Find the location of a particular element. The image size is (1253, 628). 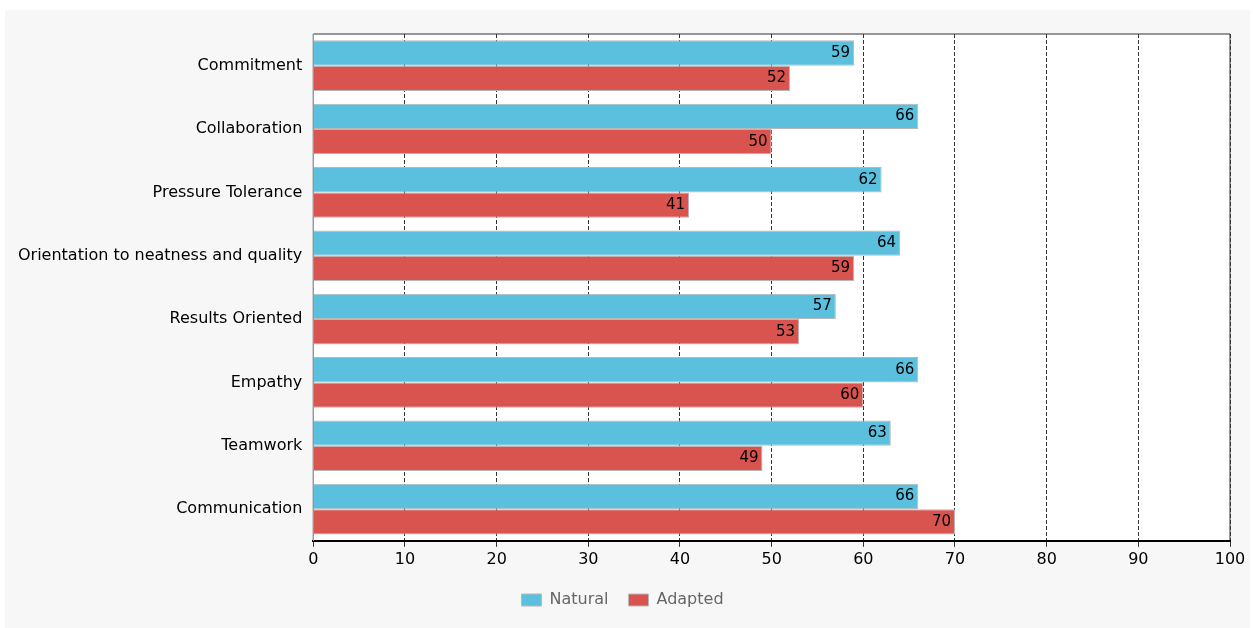

data-label: 52 is located at coordinates (776, 77).